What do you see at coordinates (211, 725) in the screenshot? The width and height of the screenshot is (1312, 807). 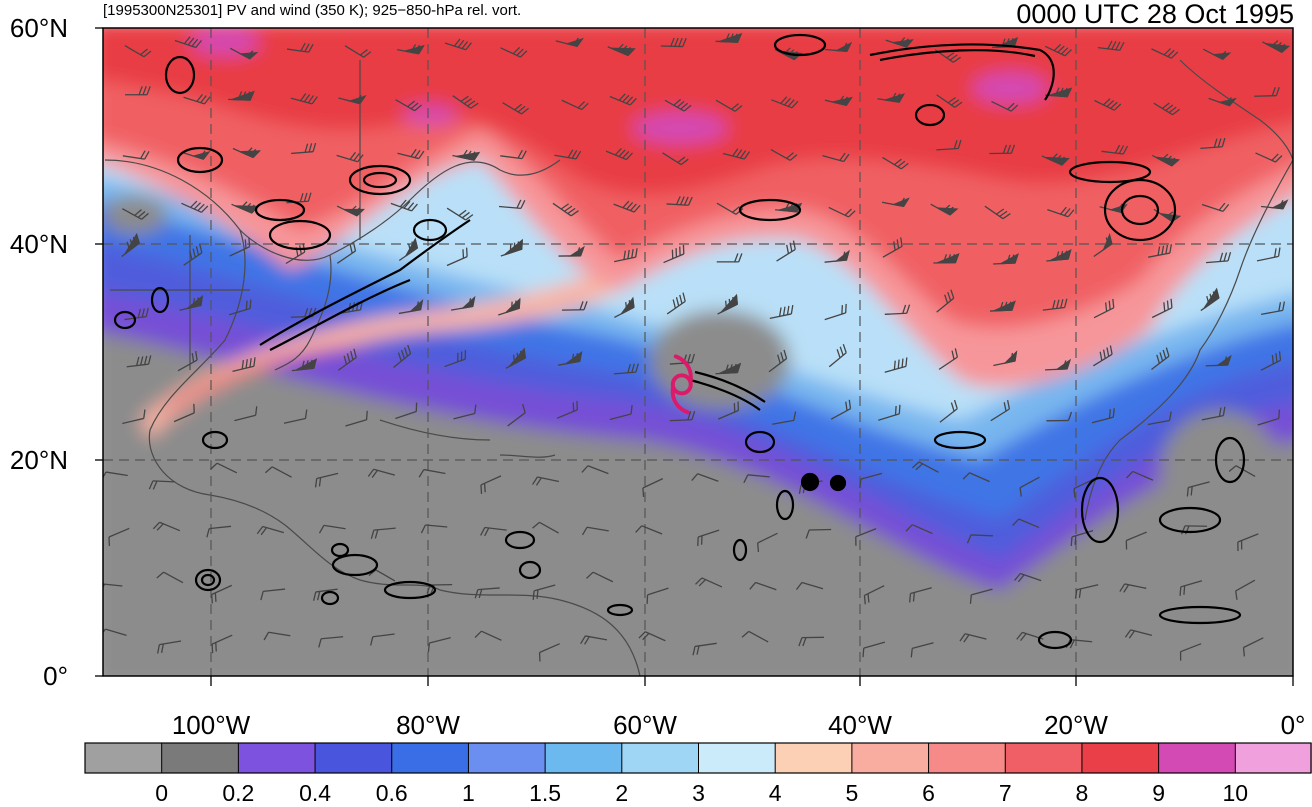 I see `lon-label-100w: 100°W` at bounding box center [211, 725].